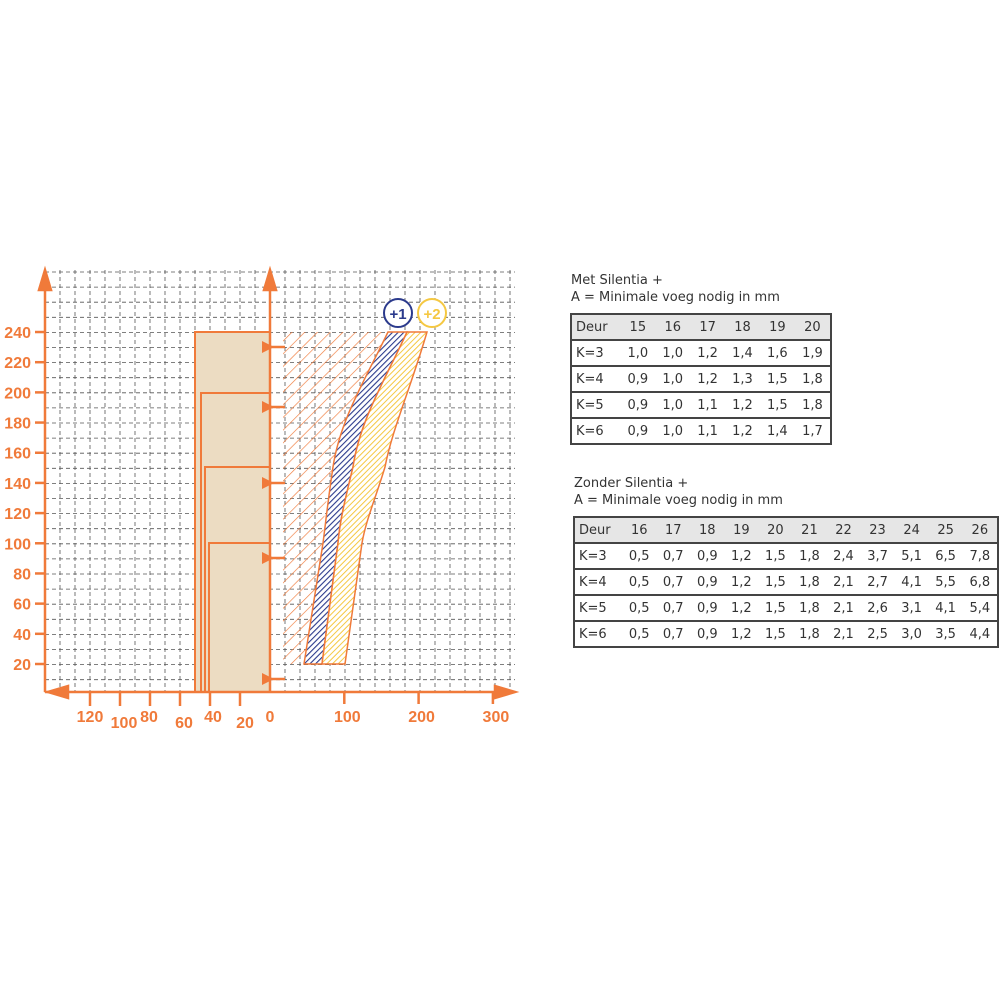  What do you see at coordinates (775, 530) in the screenshot?
I see `header-cell: 20` at bounding box center [775, 530].